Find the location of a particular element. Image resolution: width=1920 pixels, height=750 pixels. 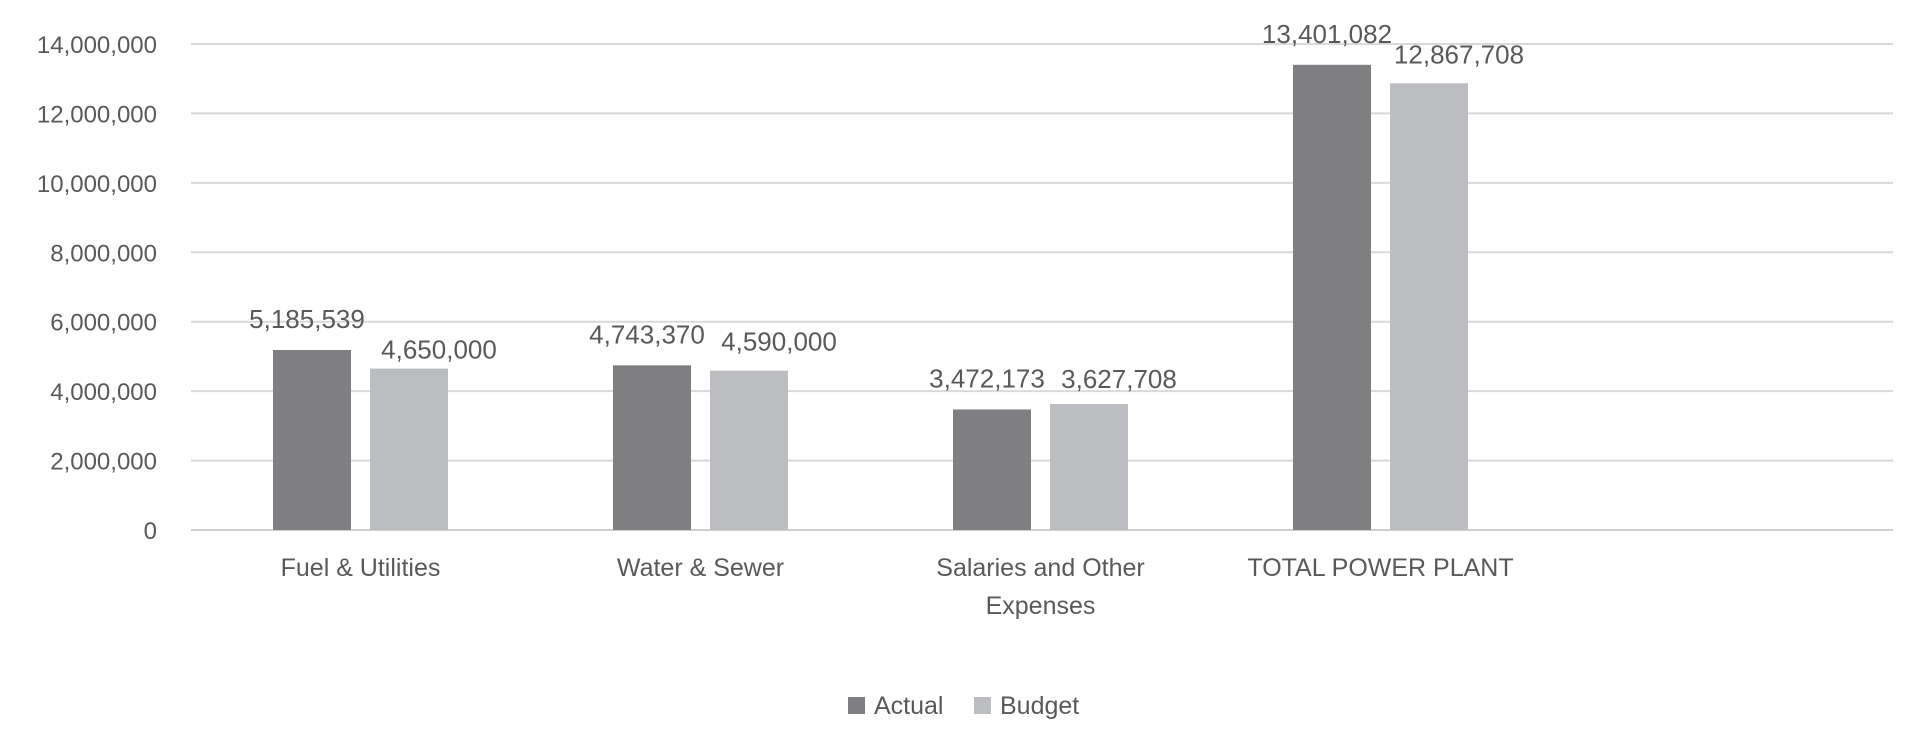

y-tick-label: 4,000,000 is located at coordinates (103, 392).